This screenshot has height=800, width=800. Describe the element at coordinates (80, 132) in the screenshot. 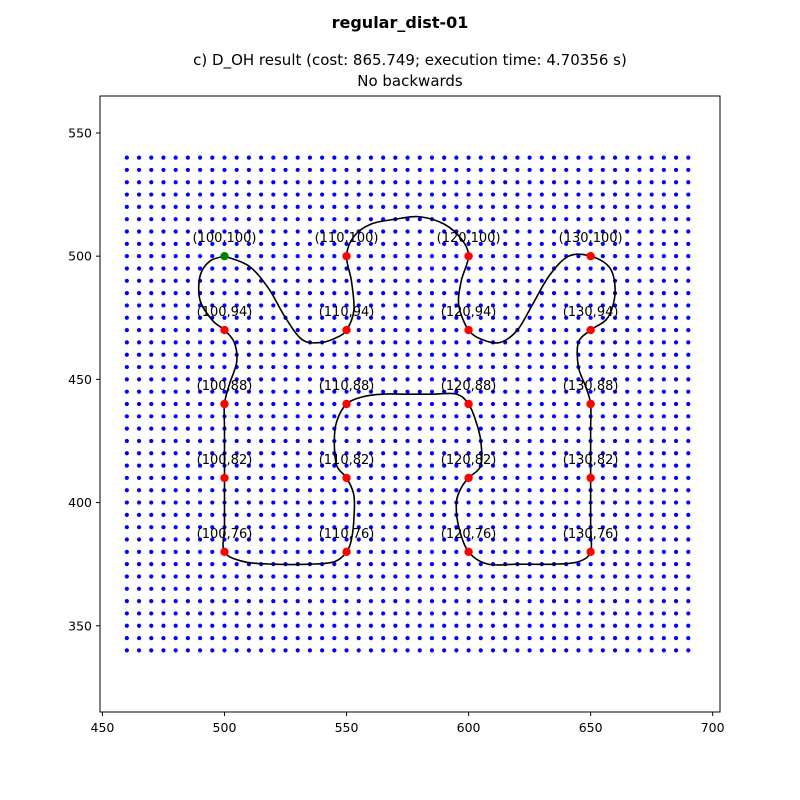

I see `y-tick-label: 550` at that location.